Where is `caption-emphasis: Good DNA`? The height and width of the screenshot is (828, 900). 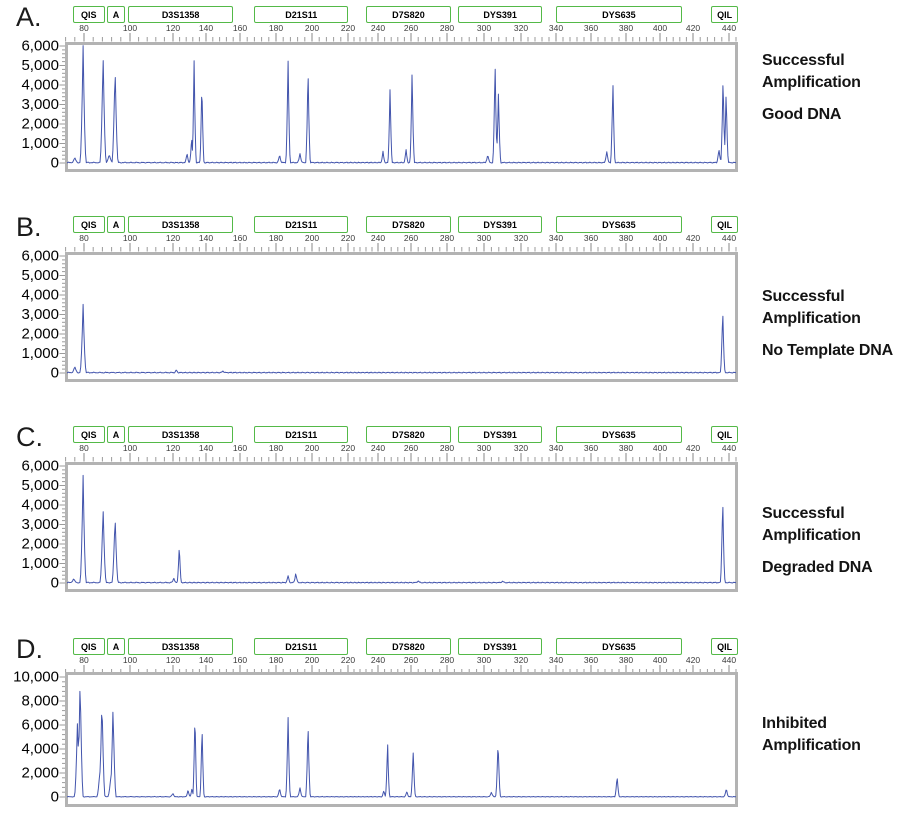
caption-emphasis: Good DNA is located at coordinates (802, 114).